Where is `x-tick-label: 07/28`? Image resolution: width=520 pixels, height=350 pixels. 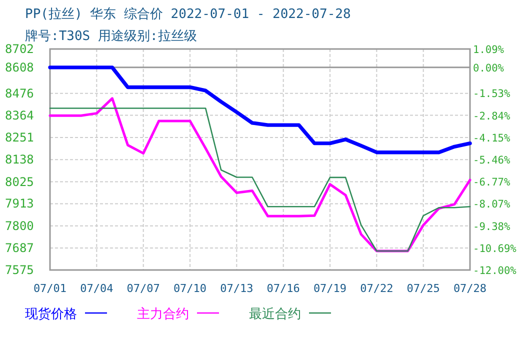
x-tick-label: 07/28 is located at coordinates (470, 288).